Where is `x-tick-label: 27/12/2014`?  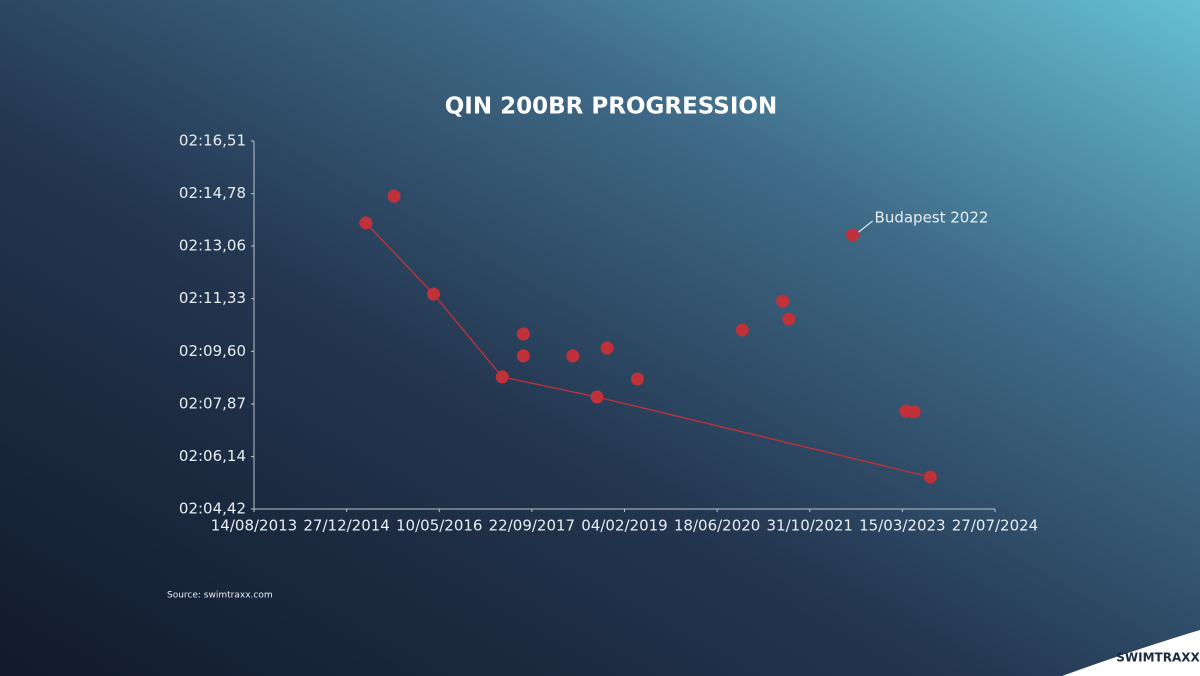
x-tick-label: 27/12/2014 is located at coordinates (346, 526).